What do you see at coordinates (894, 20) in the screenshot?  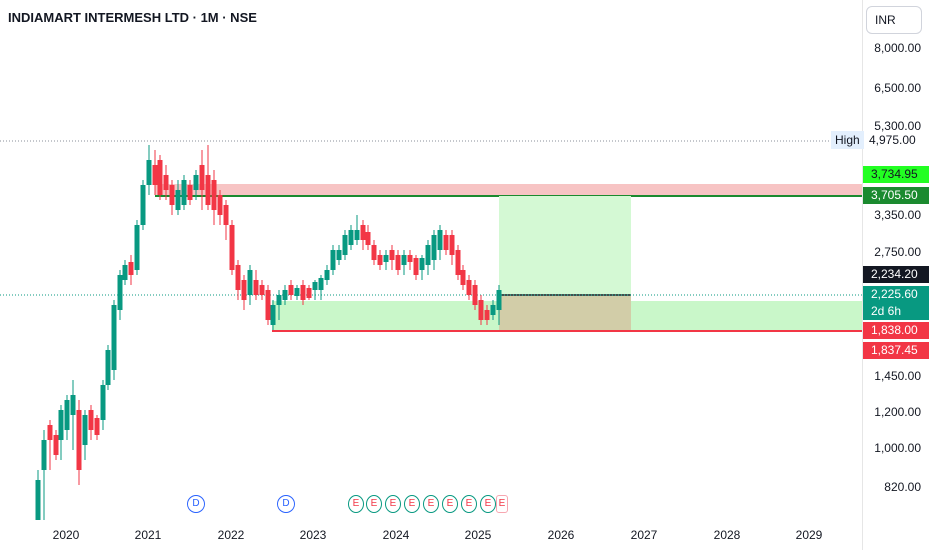 I see `currency-button: INR` at bounding box center [894, 20].